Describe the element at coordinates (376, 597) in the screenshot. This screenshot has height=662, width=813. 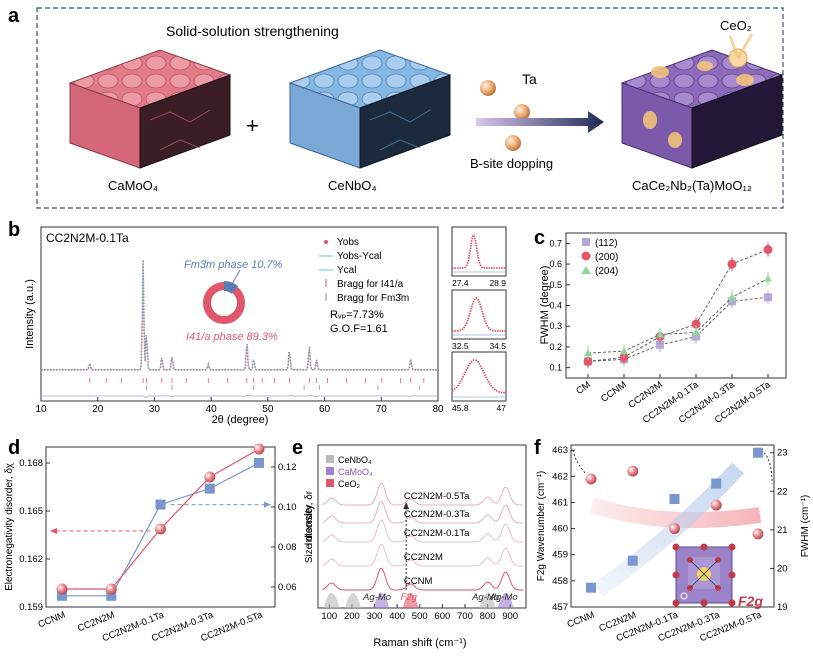
I see `raman-mode-label: Ag-Mo` at that location.